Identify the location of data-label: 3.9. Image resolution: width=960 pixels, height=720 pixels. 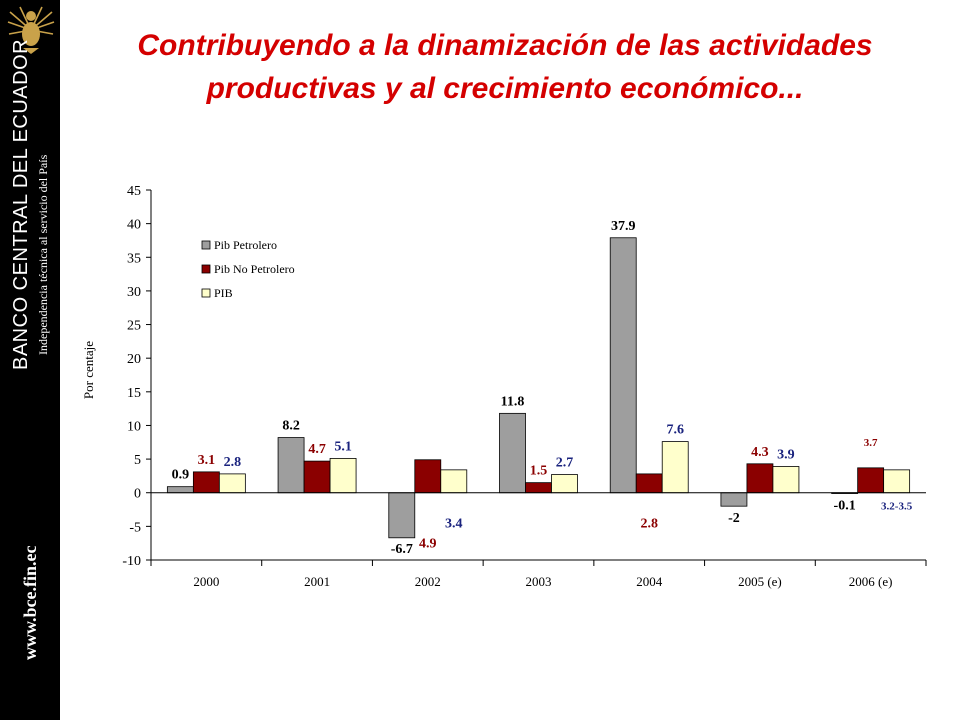
(786, 454).